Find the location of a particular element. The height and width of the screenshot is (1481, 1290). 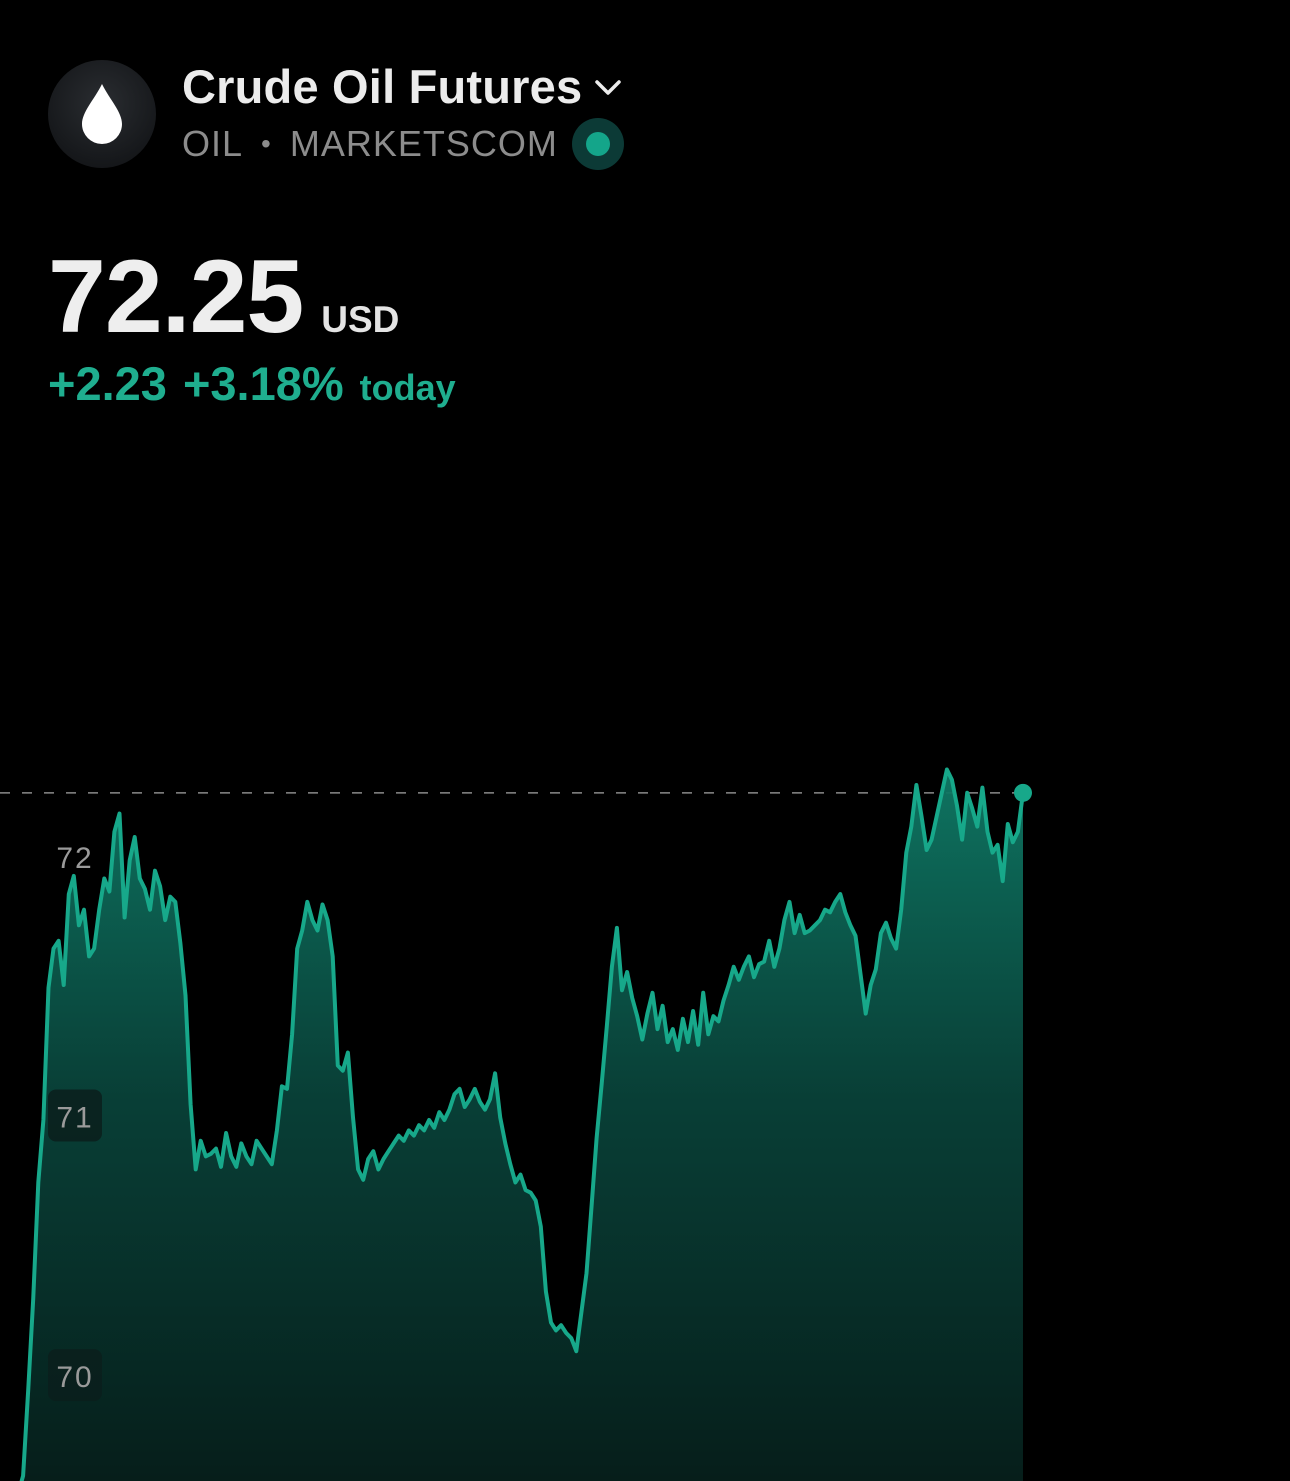

y-axis-tick-label: 70 is located at coordinates (74, 1377).